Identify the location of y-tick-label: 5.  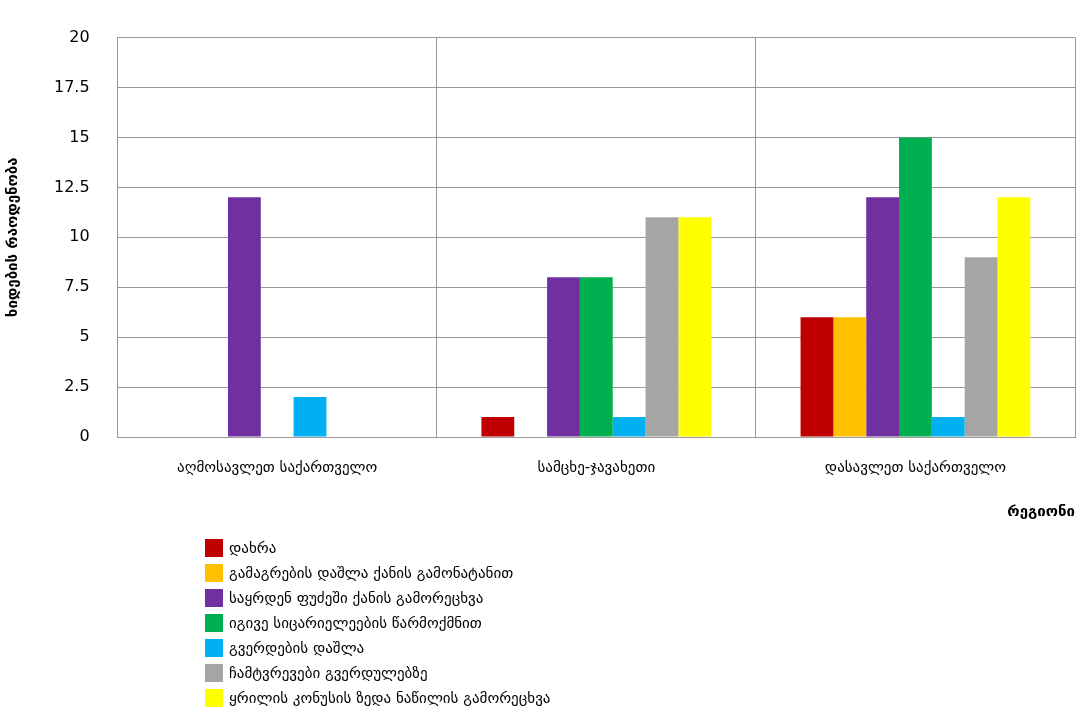
(84, 336).